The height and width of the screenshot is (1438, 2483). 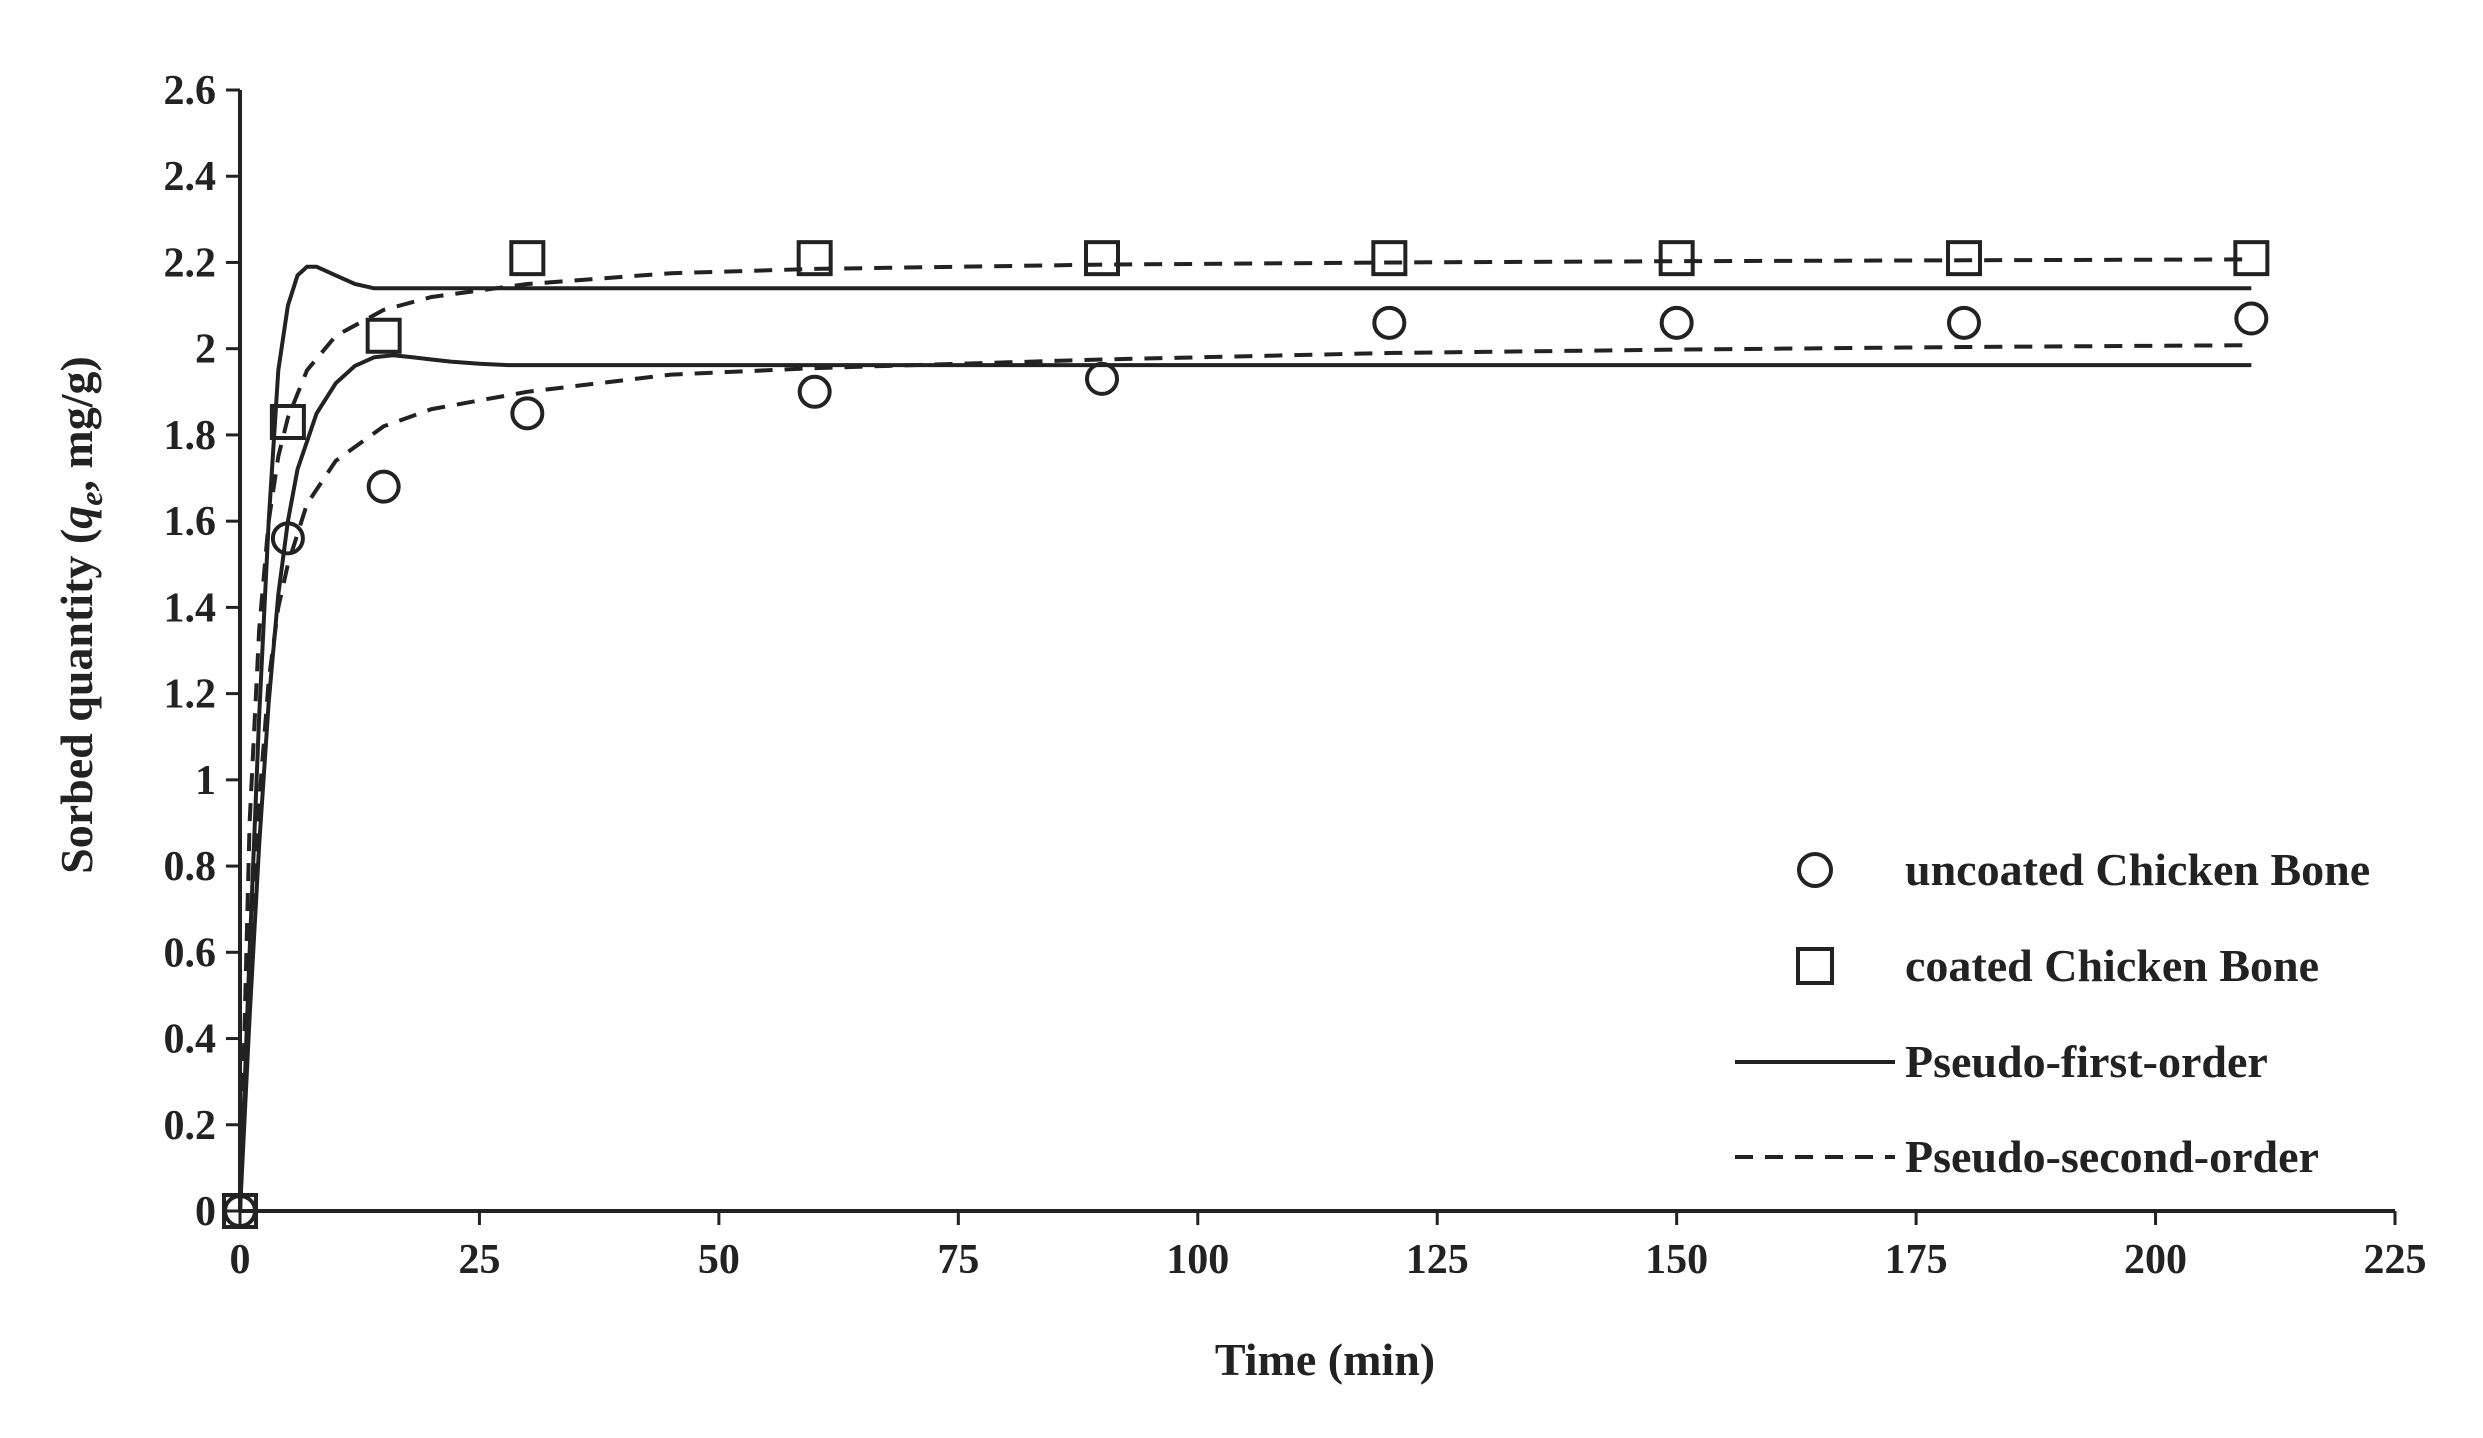 I want to click on y-tick-label: 2.6, so click(x=190, y=91).